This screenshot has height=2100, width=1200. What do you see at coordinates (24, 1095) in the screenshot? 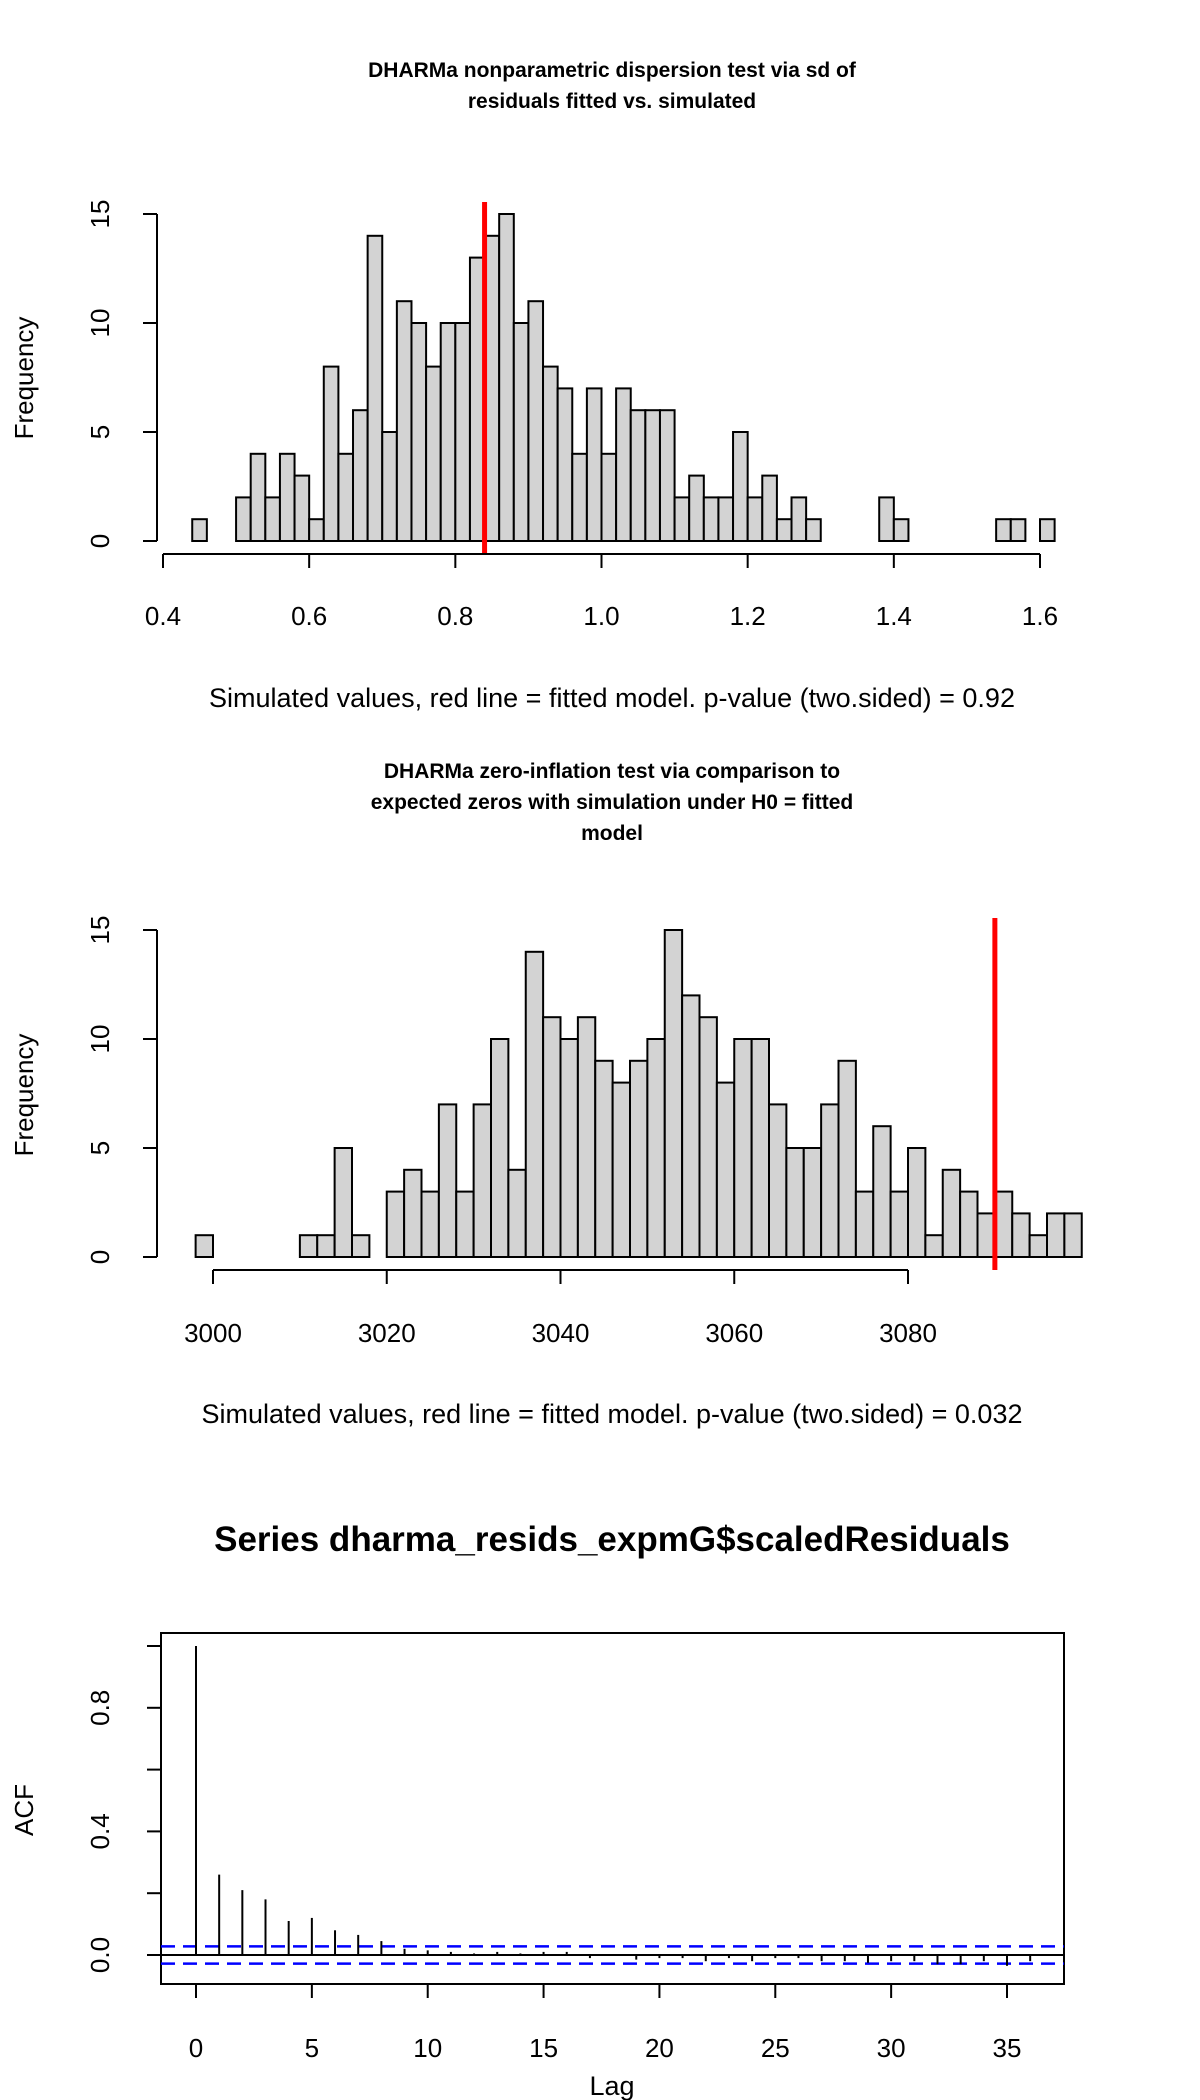
I see `y-axis-label: Frequency` at bounding box center [24, 1095].